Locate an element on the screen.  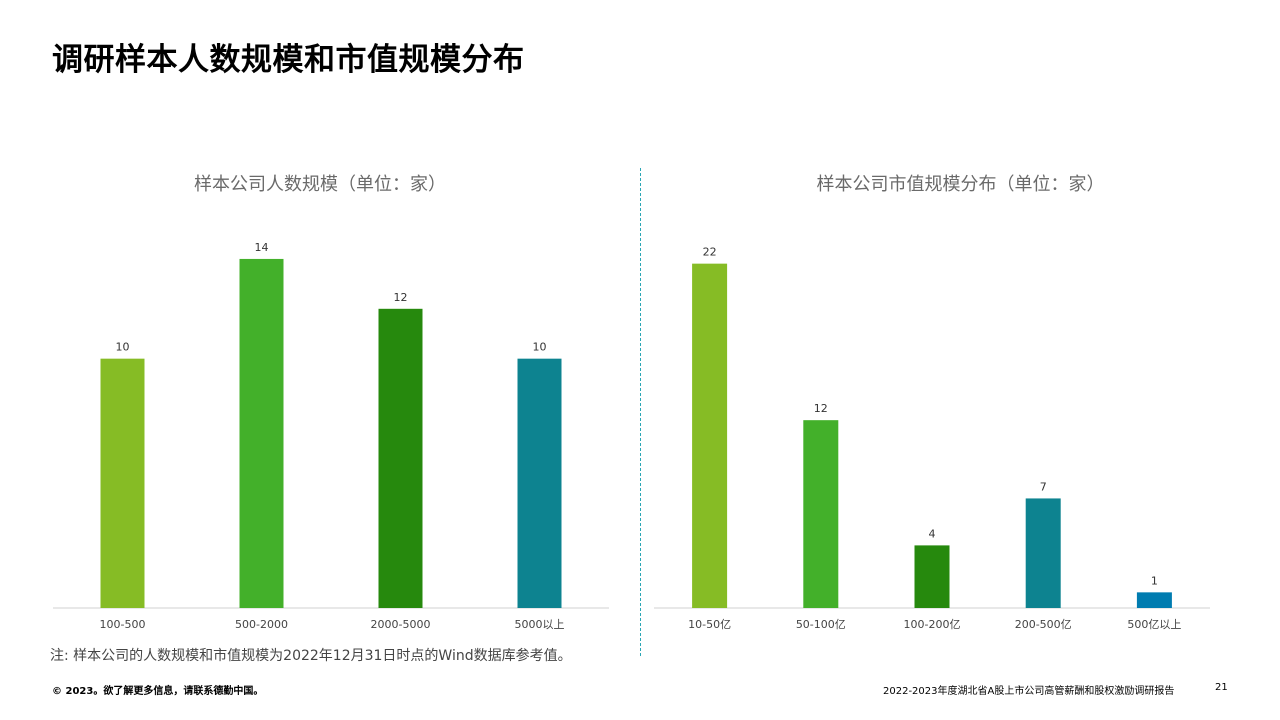
chart-title: 样本公司人数规模（单位：家） is located at coordinates (320, 184).